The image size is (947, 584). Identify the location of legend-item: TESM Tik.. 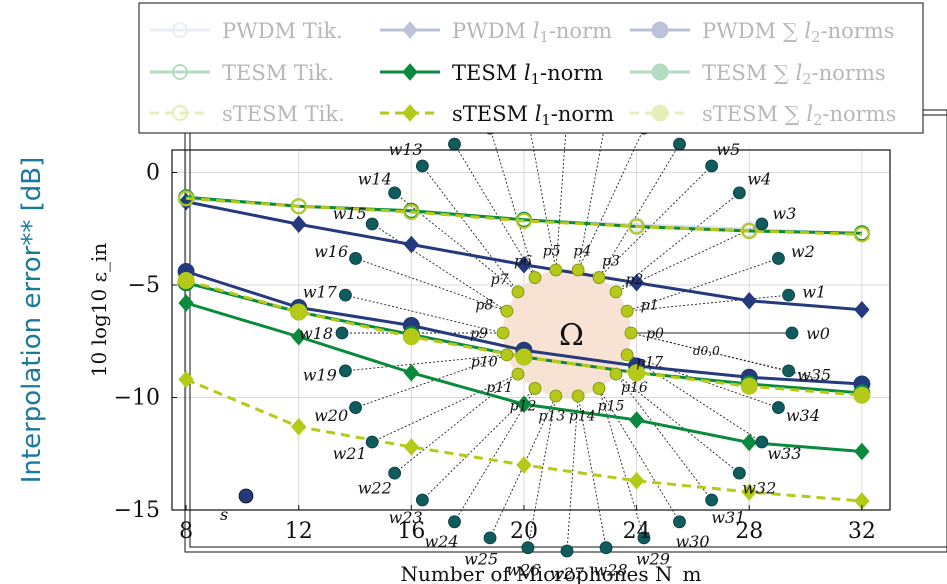
(242, 73).